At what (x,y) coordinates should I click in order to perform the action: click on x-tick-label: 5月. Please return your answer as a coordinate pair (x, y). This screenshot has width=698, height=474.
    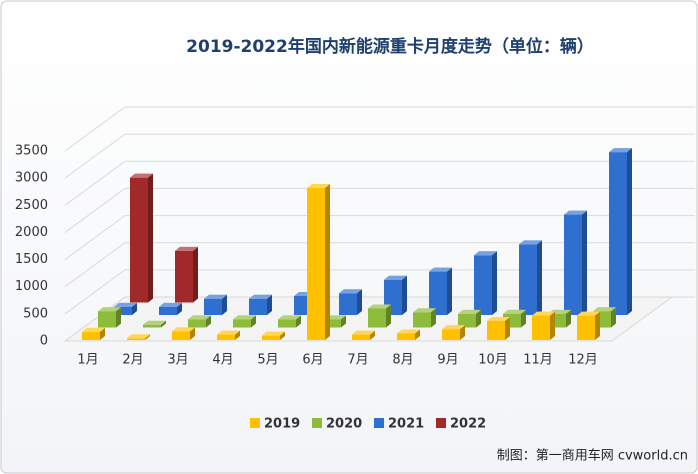
    Looking at the image, I should click on (267, 360).